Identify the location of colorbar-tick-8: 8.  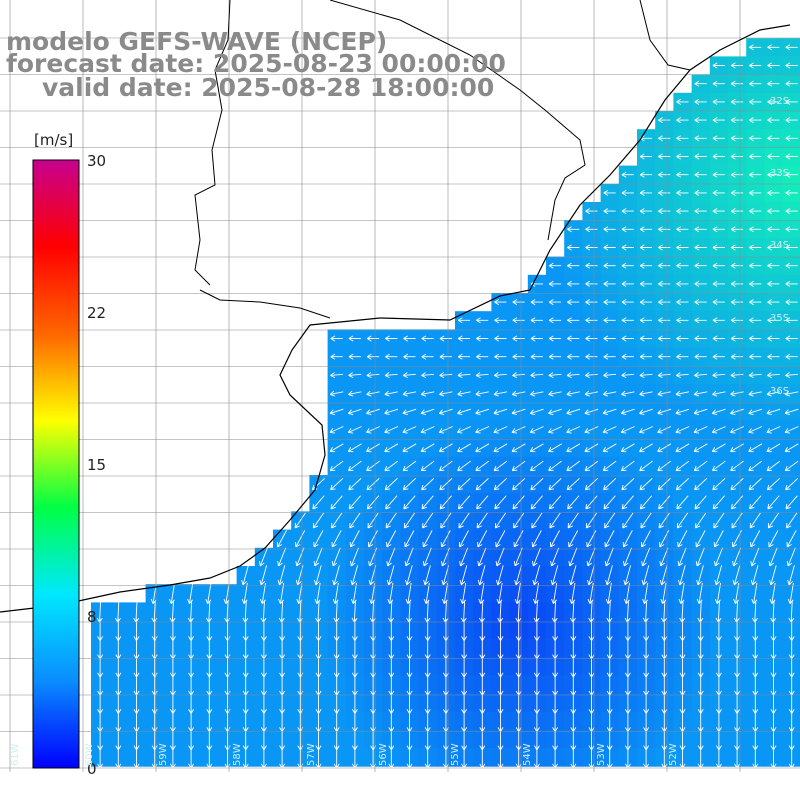
(92, 617).